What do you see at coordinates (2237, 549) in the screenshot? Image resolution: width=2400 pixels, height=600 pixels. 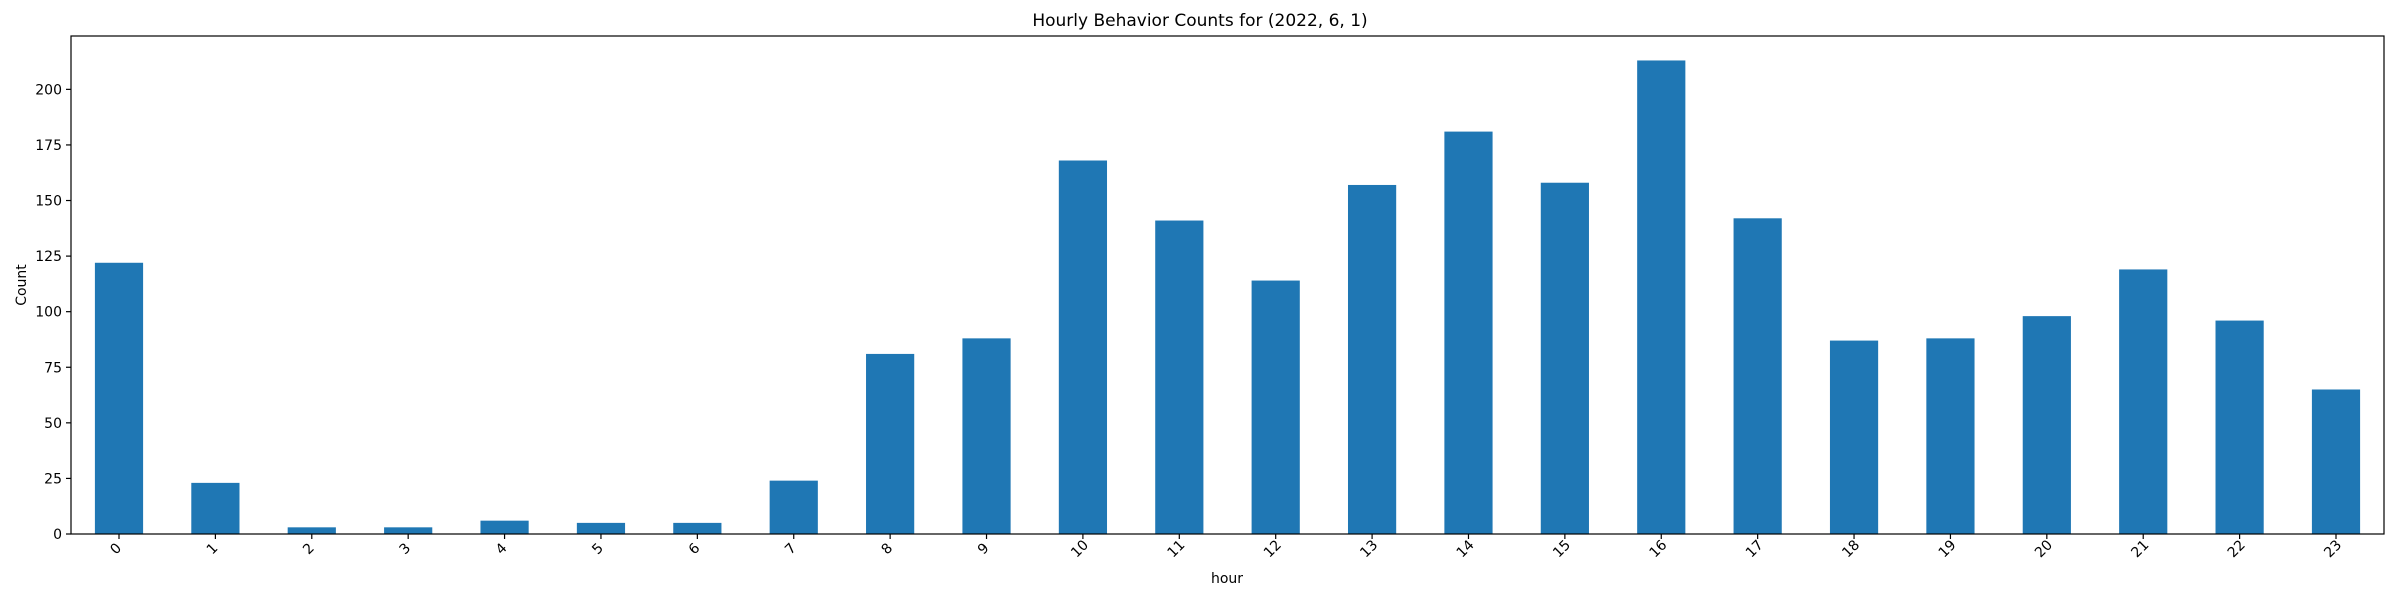 I see `x-tick-label: 22` at bounding box center [2237, 549].